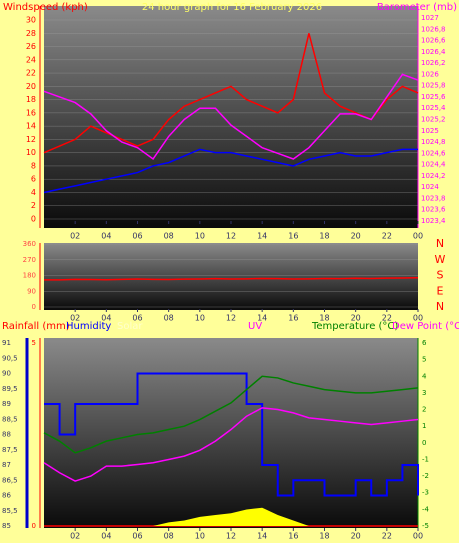  I want to click on legend-label: Rainfall (mm), so click(36, 326).